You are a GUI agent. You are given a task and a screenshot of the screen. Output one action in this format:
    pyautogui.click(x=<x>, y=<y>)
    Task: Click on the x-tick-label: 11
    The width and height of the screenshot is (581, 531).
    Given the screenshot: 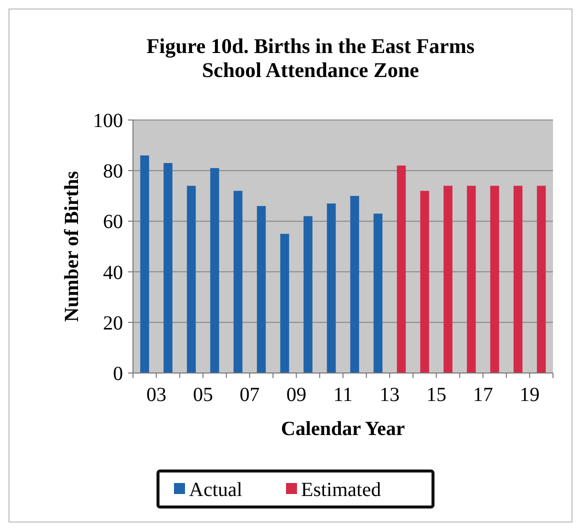 What is the action you would take?
    pyautogui.click(x=343, y=395)
    